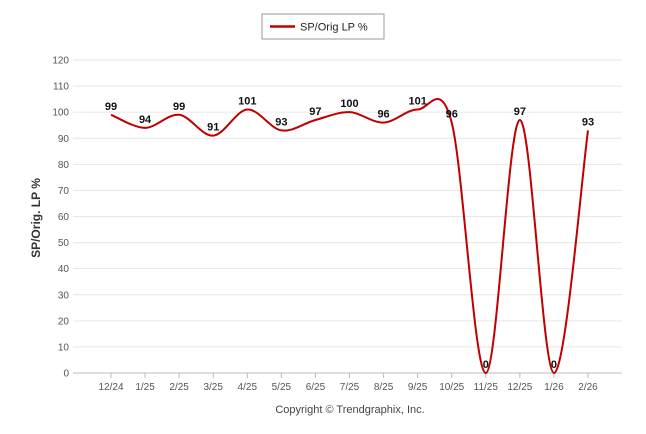  Describe the element at coordinates (248, 387) in the screenshot. I see `x-tick-label: 4/25` at that location.